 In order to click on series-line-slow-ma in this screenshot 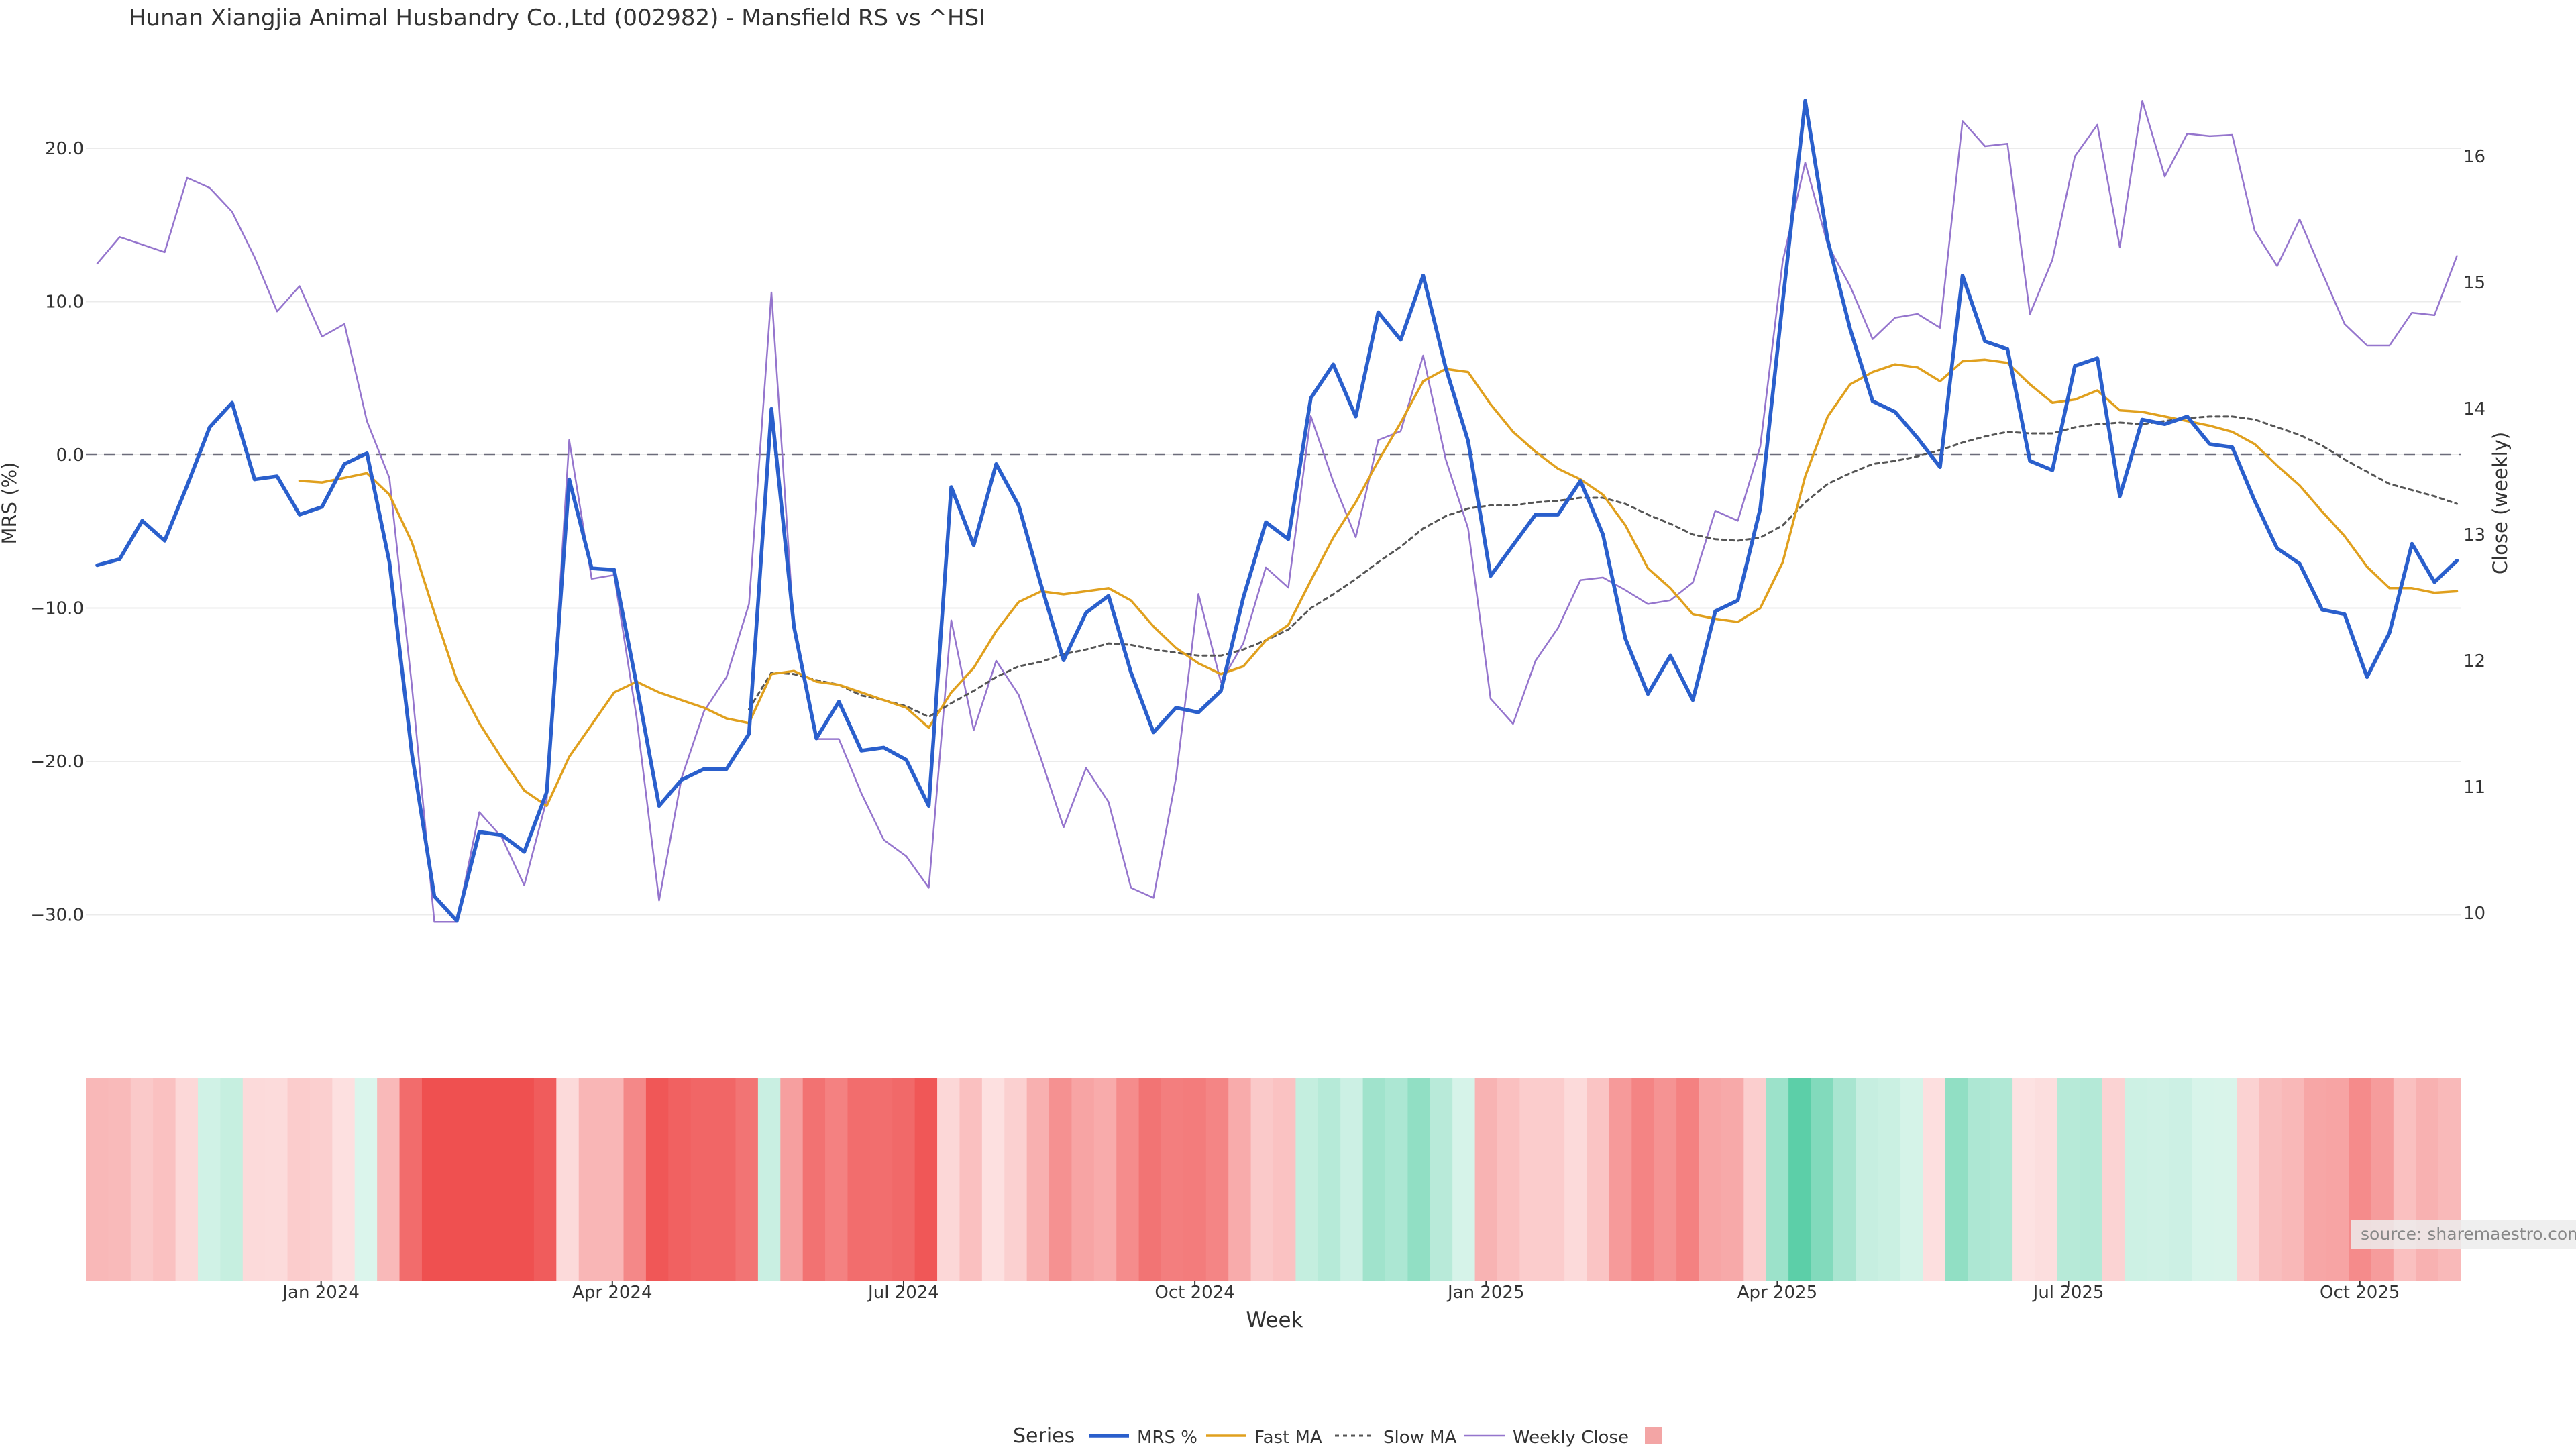, I will do `click(1603, 566)`.